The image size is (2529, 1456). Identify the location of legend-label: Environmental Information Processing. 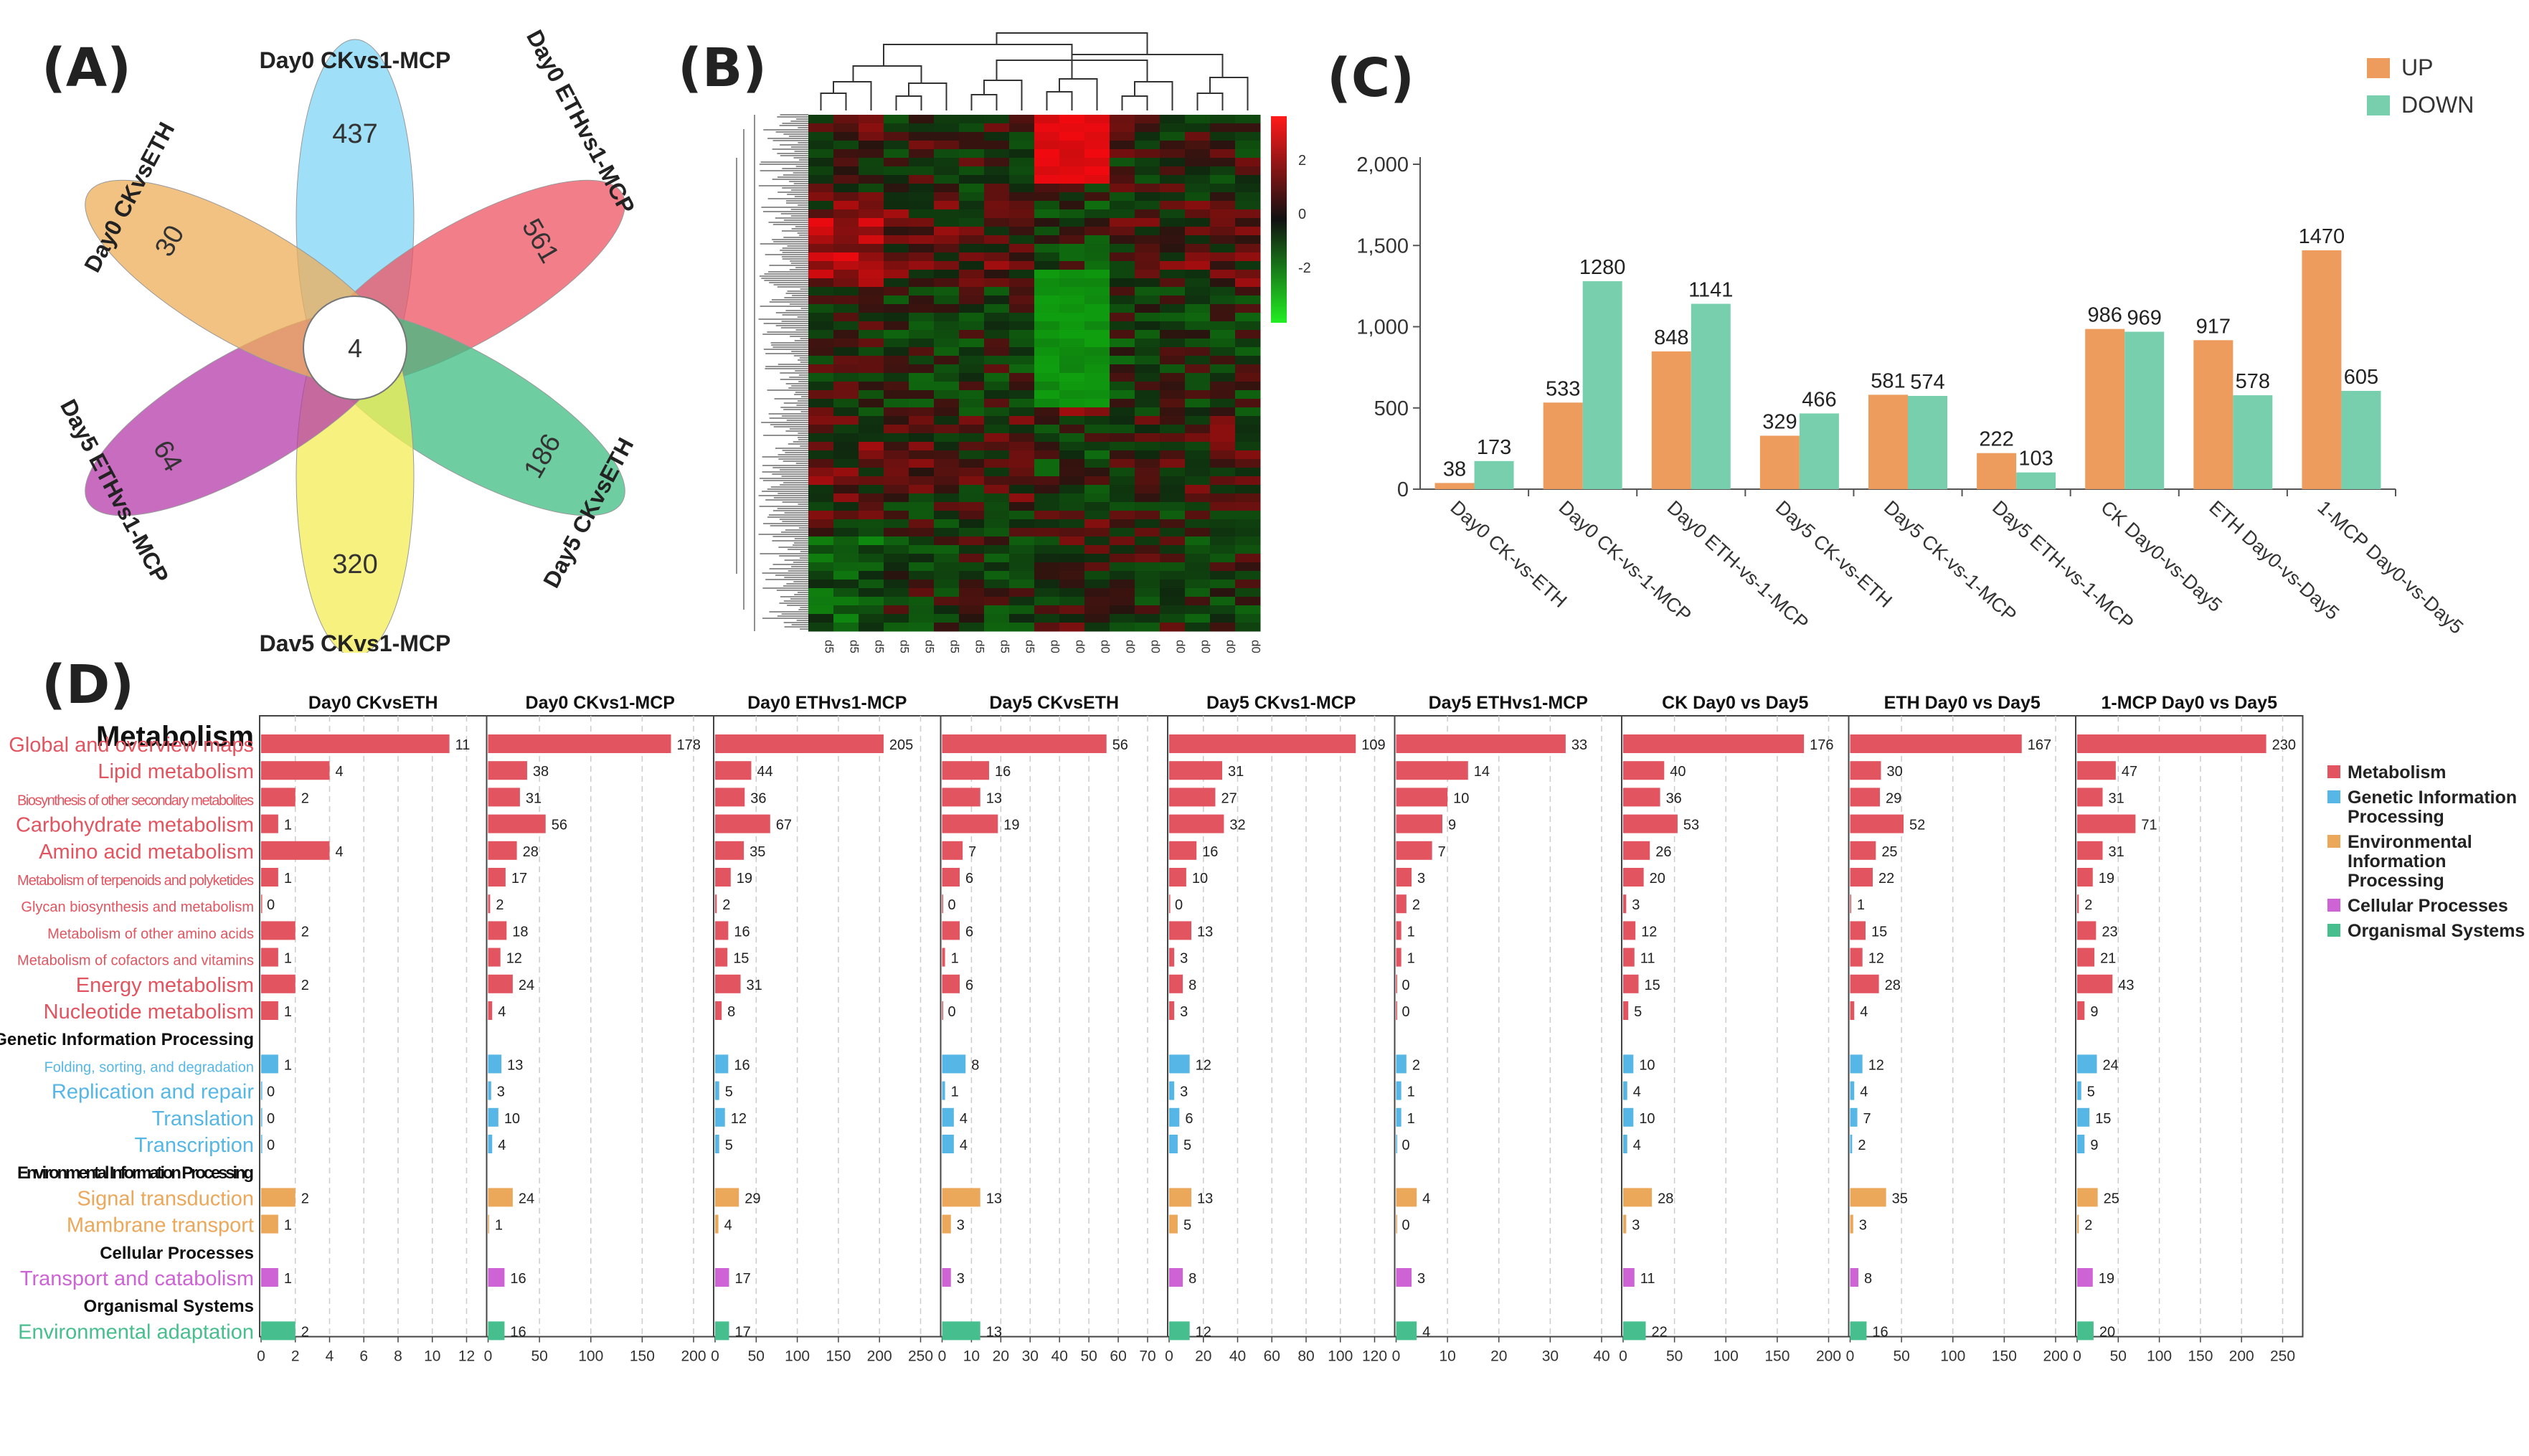
(2410, 861).